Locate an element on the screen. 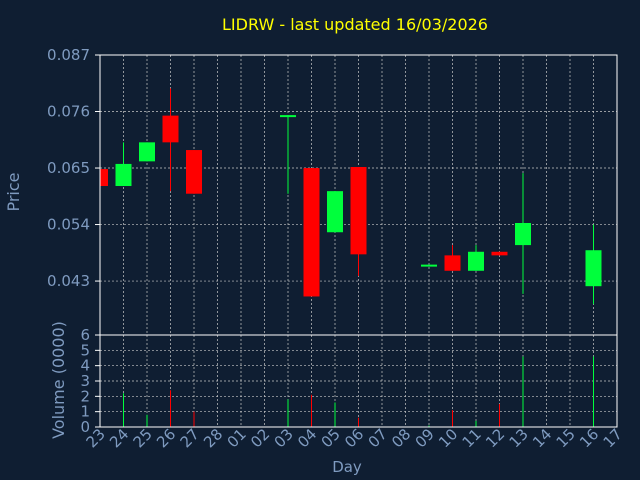 Image resolution: width=640 pixels, height=480 pixels. volume-tick-label: 2 is located at coordinates (85, 396).